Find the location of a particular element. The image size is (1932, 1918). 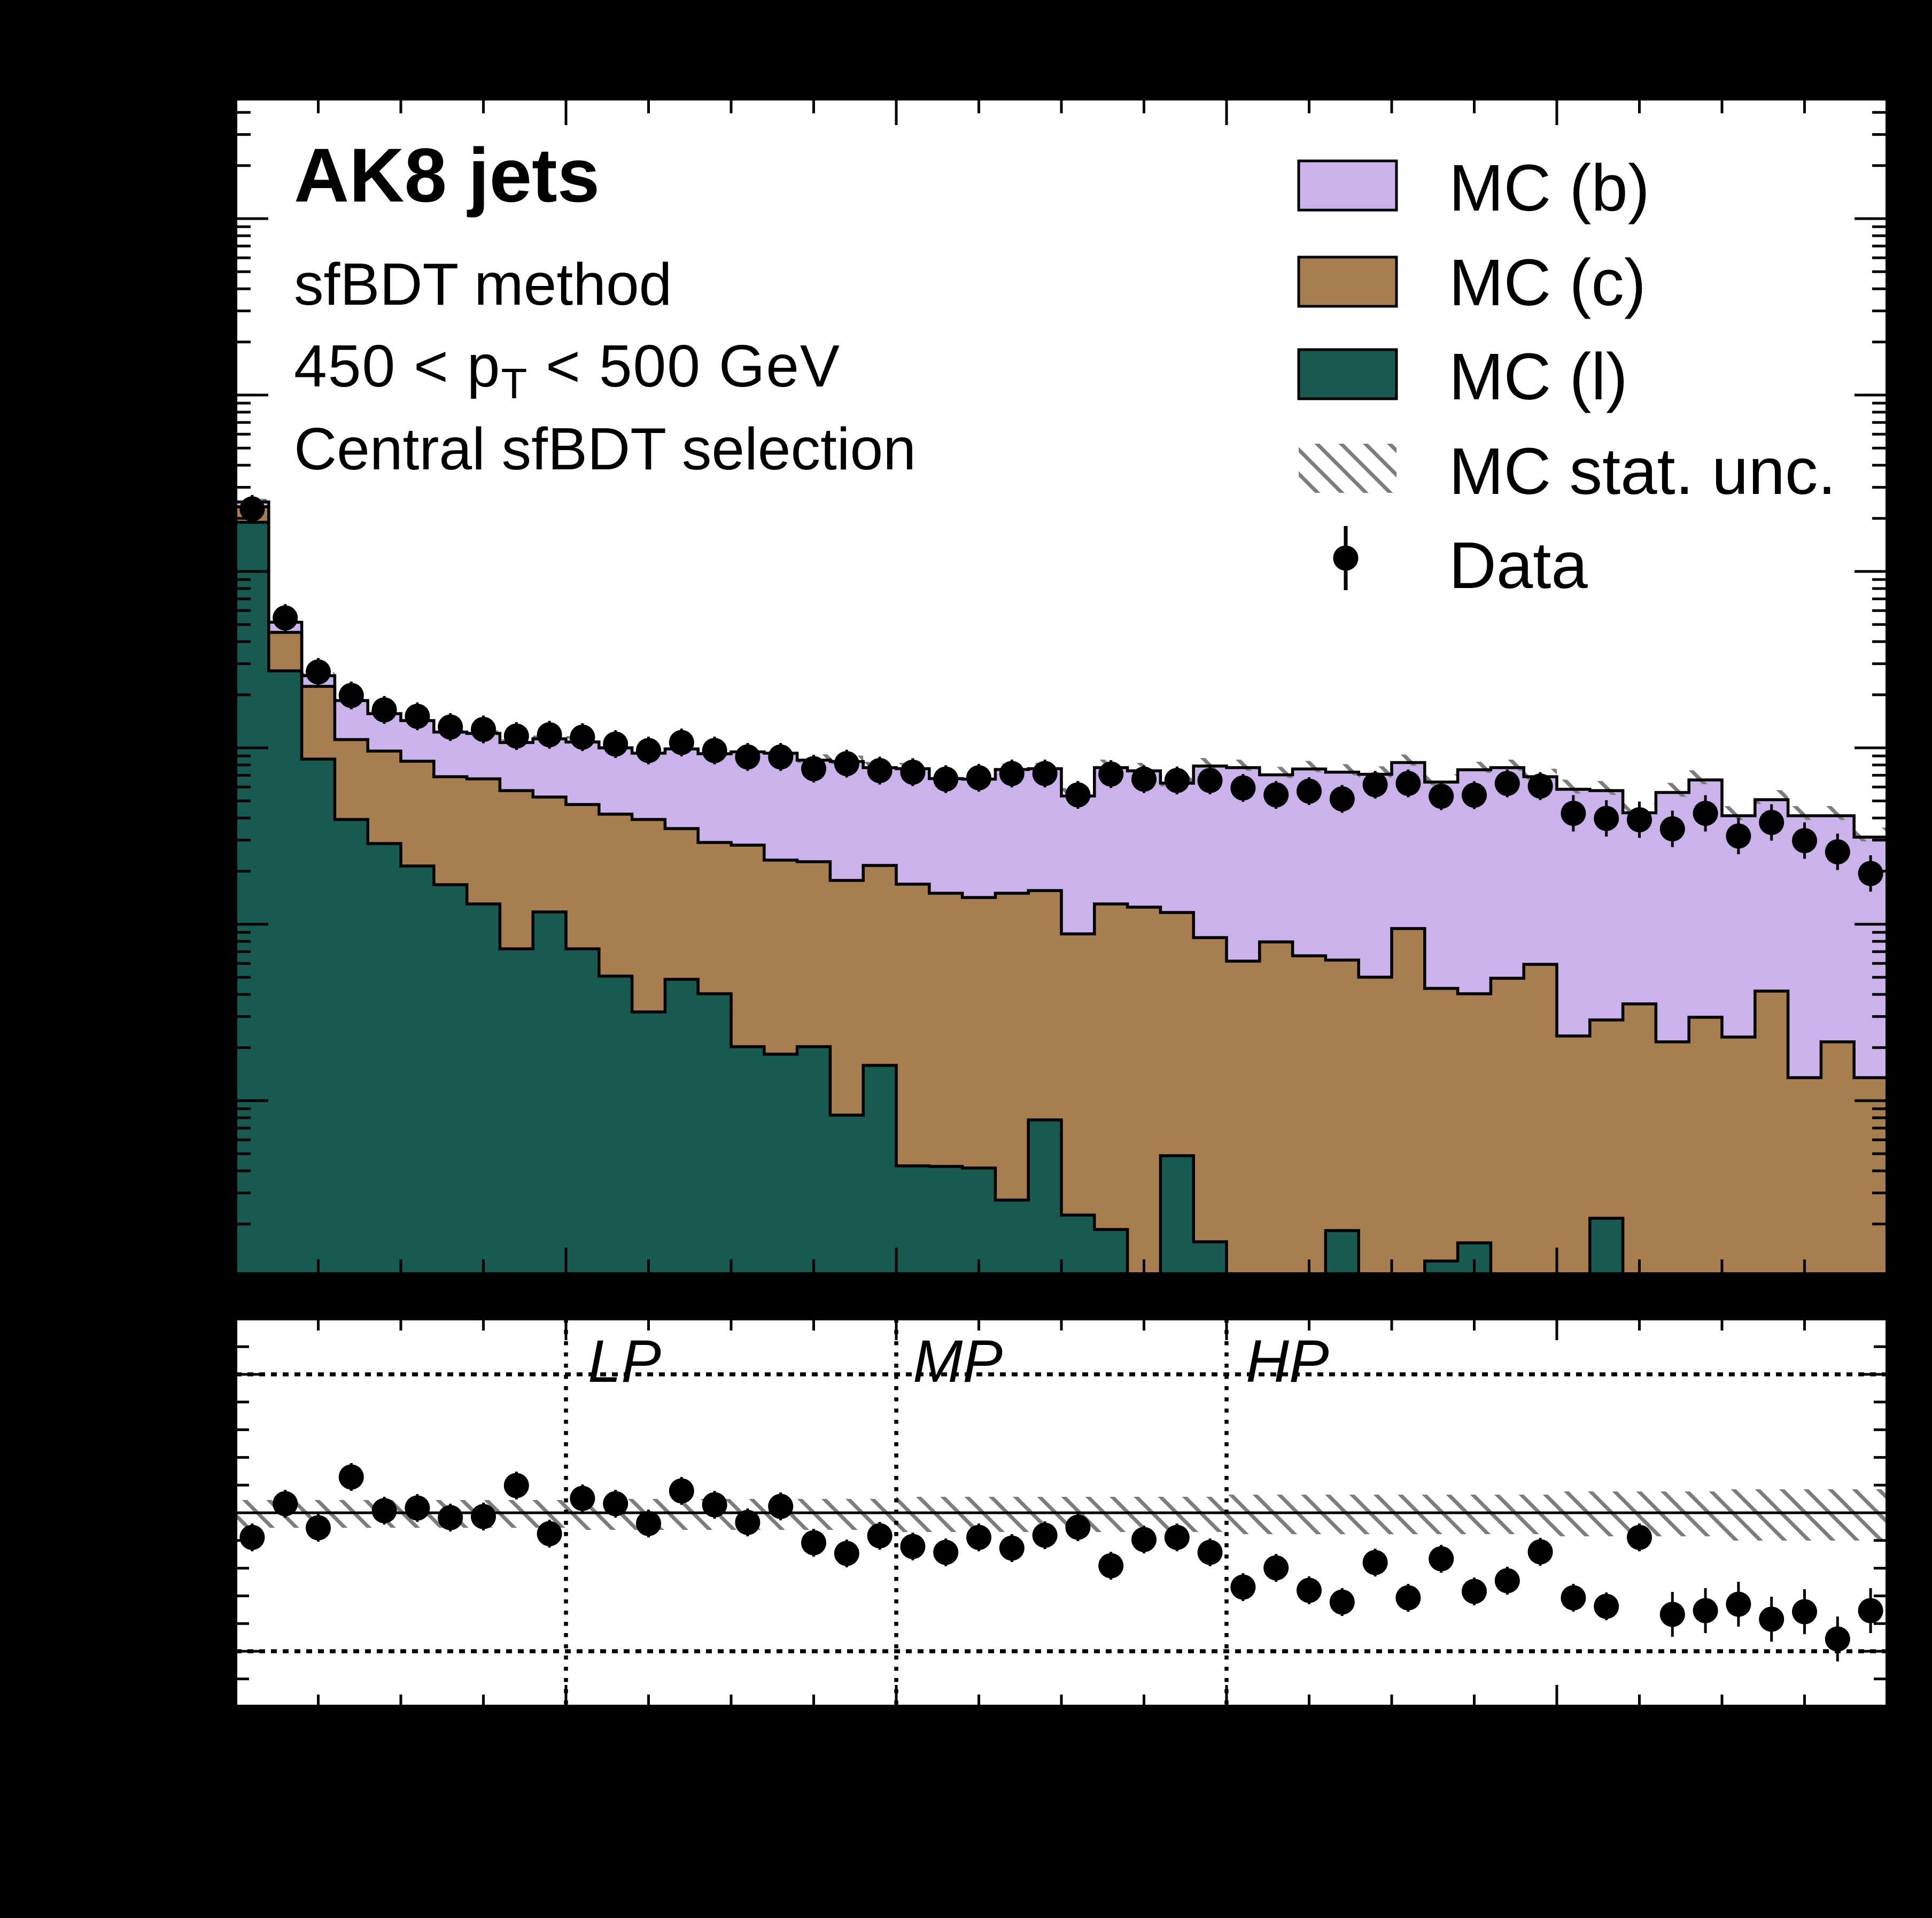

svg-text: MC (l) is located at coordinates (1538, 377).